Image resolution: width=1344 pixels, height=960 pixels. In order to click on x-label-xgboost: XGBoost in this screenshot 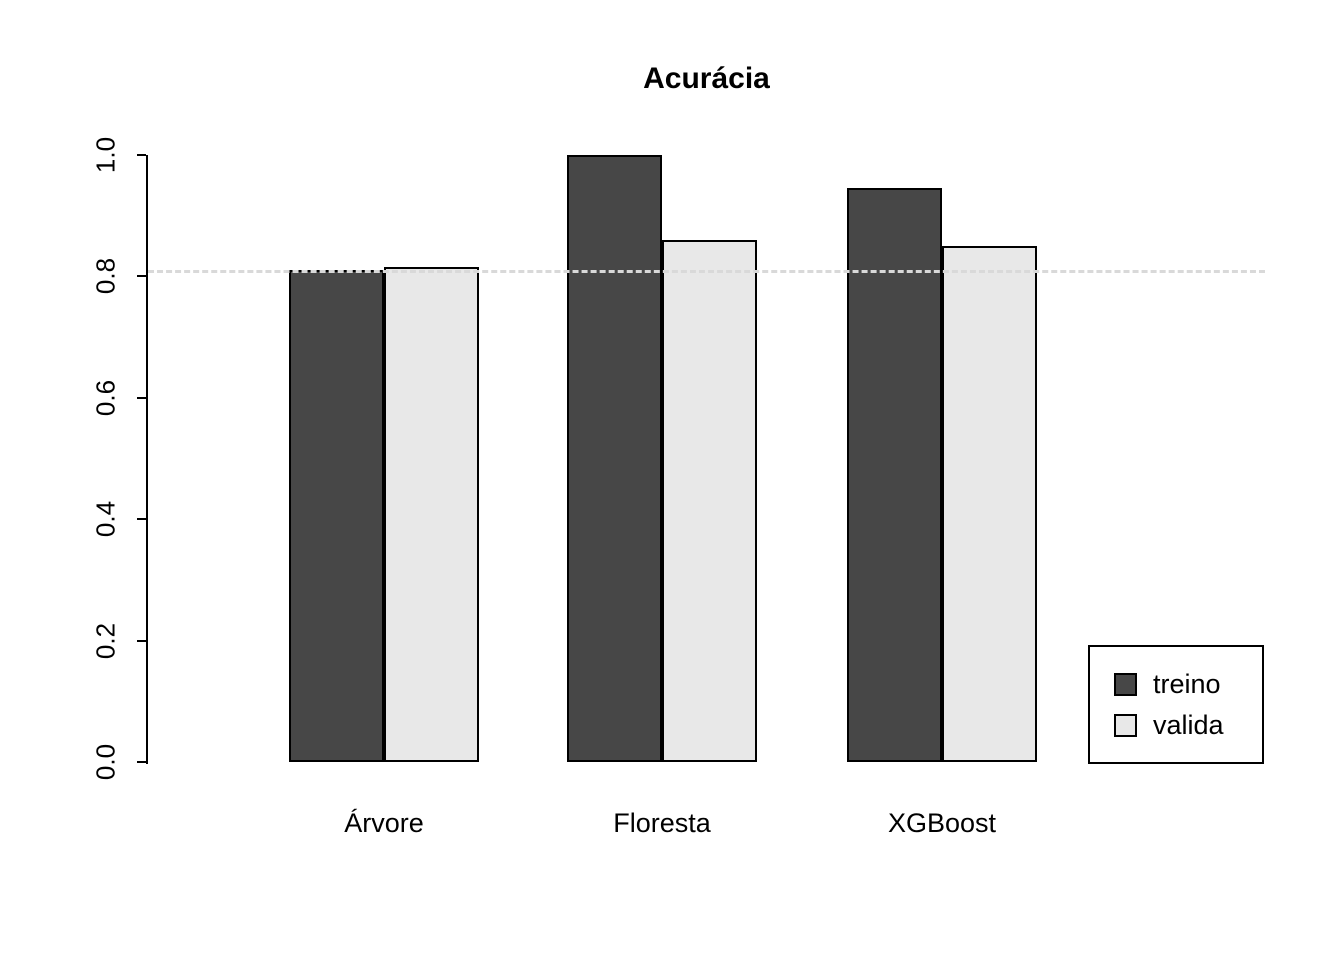, I will do `click(942, 823)`.